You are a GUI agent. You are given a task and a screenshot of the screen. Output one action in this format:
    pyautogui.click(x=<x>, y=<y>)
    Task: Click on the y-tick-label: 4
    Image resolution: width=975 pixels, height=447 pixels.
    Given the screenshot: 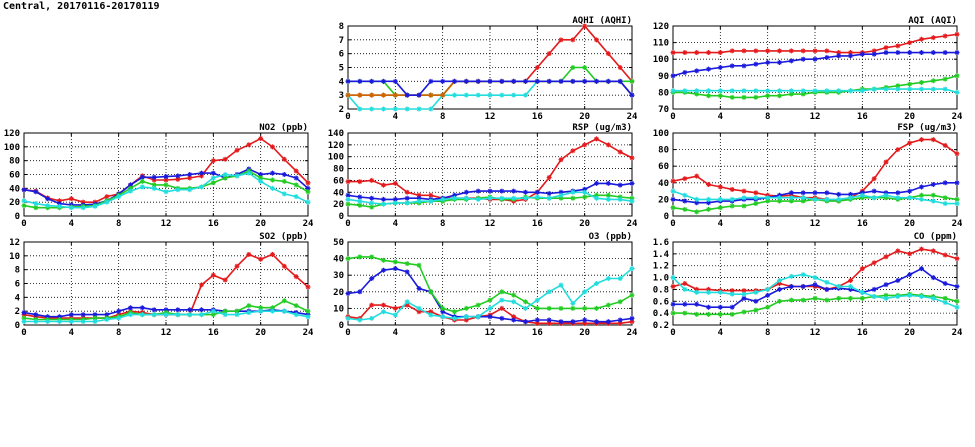 What is the action you would take?
    pyautogui.click(x=18, y=298)
    